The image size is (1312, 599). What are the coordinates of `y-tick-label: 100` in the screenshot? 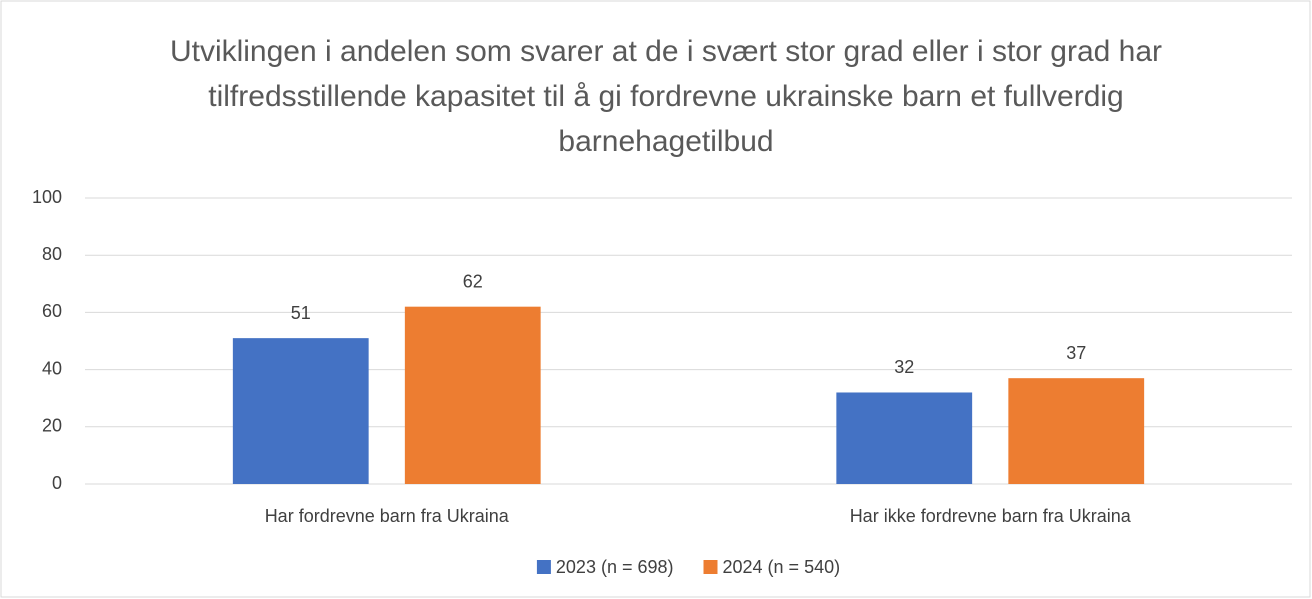 It's located at (47, 197).